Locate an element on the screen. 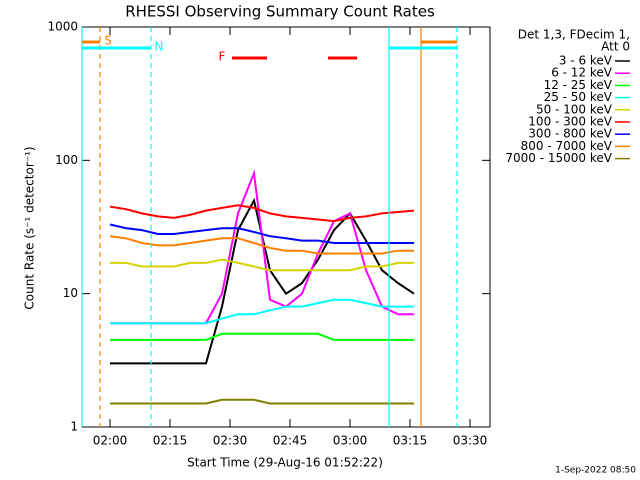 Image resolution: width=640 pixels, height=480 pixels. y-tick-label: 10 is located at coordinates (70, 293).